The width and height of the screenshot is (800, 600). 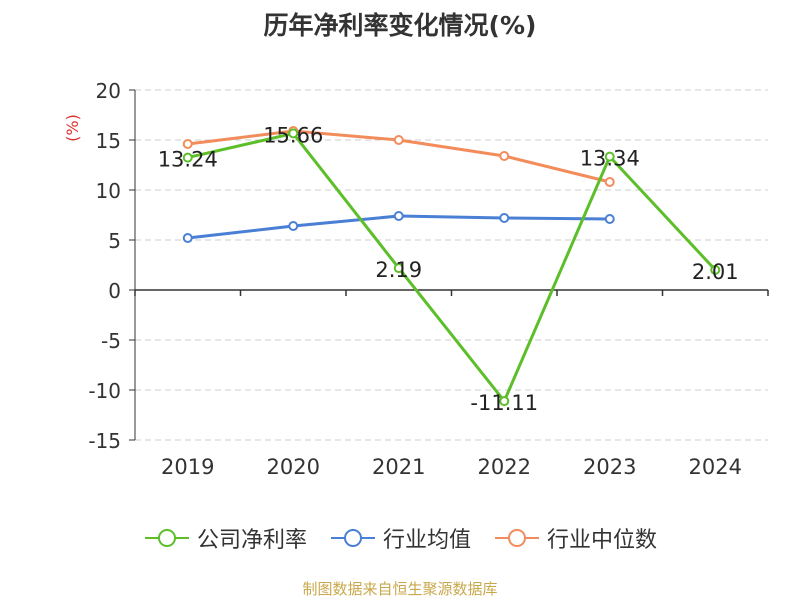 I want to click on data-label: 2.01, so click(x=715, y=272).